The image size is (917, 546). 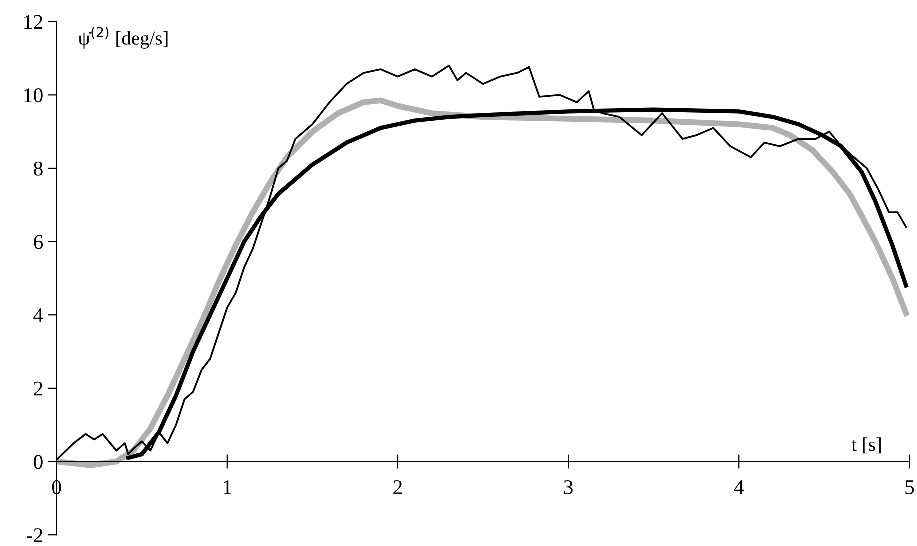 I want to click on x-tick-label: 1, so click(x=228, y=487).